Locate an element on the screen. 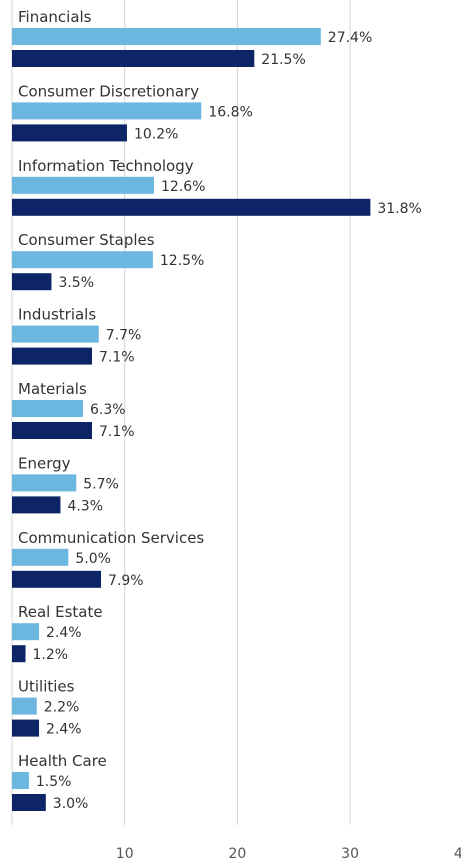 Image resolution: width=461 pixels, height=863 pixels. data-label-energy-series-1: 5.7% is located at coordinates (101, 484).